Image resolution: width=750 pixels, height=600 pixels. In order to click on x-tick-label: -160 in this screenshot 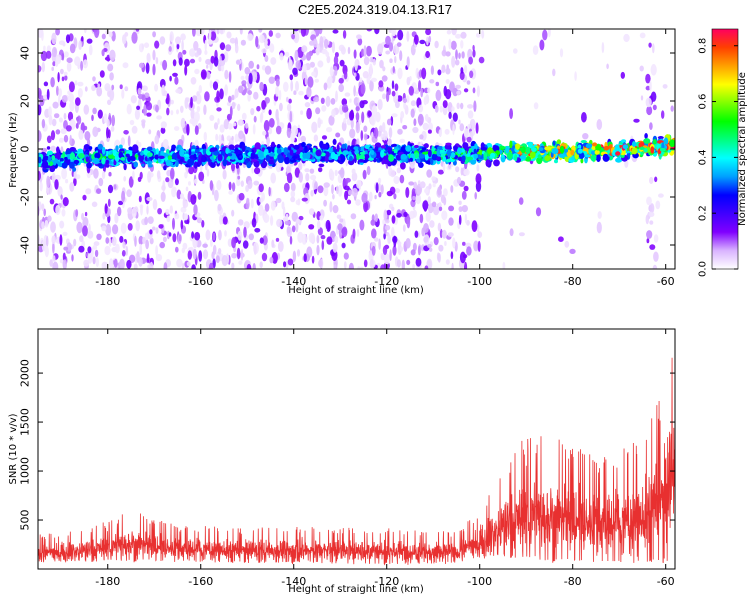, I will do `click(200, 281)`.